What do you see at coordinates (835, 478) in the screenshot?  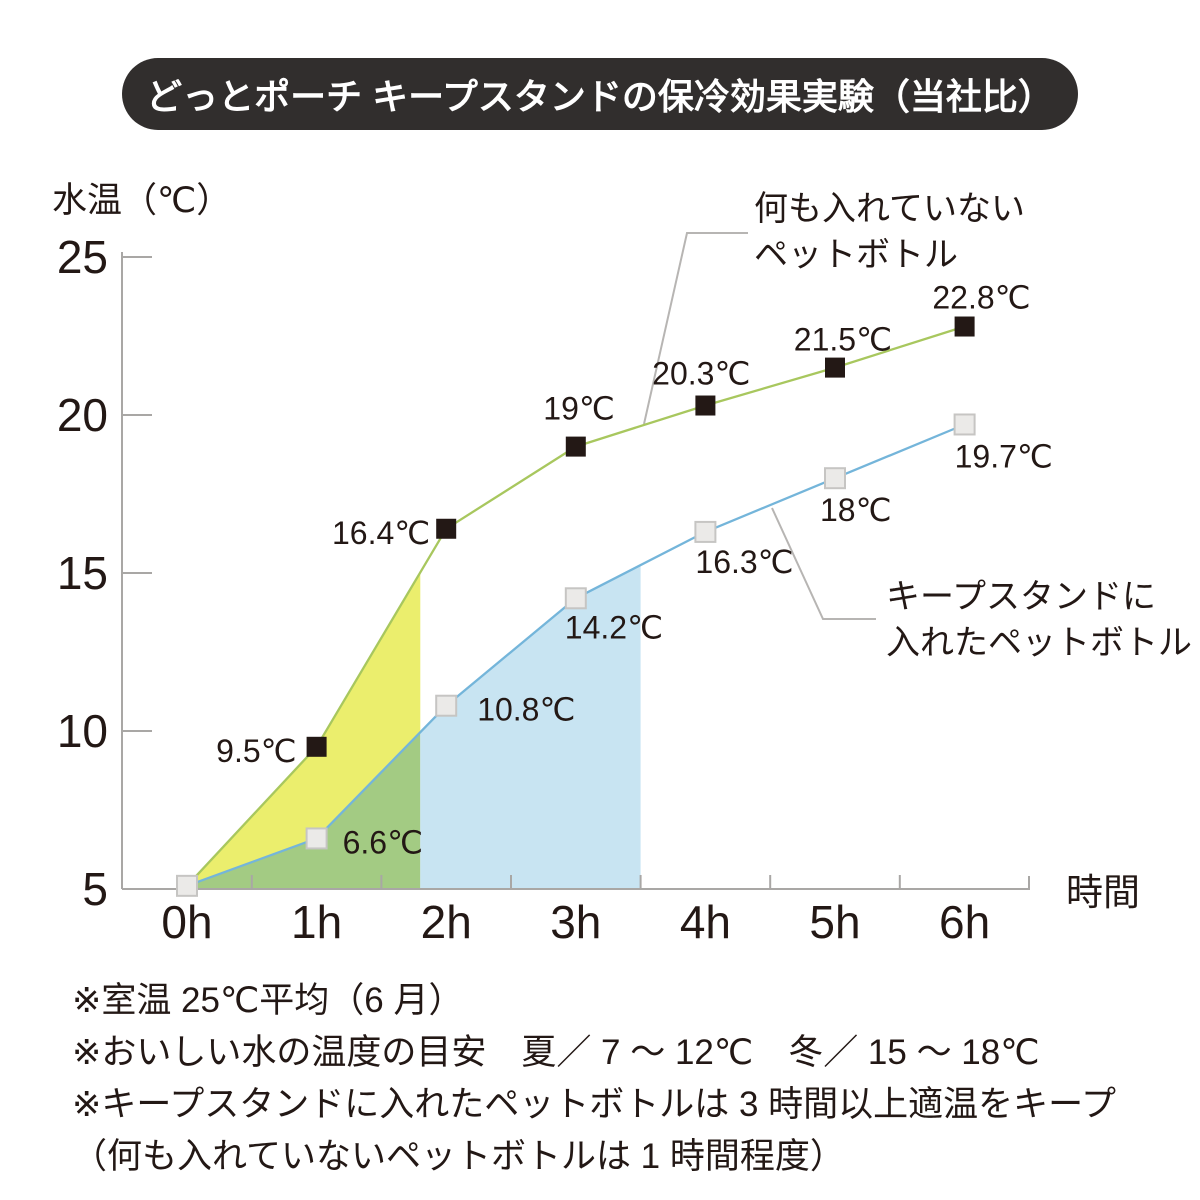 I see `data-point-keepstand-5h` at bounding box center [835, 478].